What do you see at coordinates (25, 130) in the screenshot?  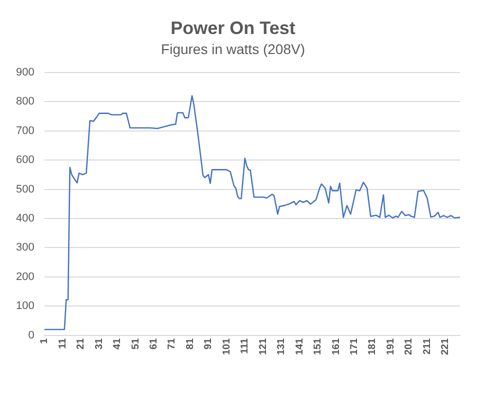 I see `y-tick-label: 700` at bounding box center [25, 130].